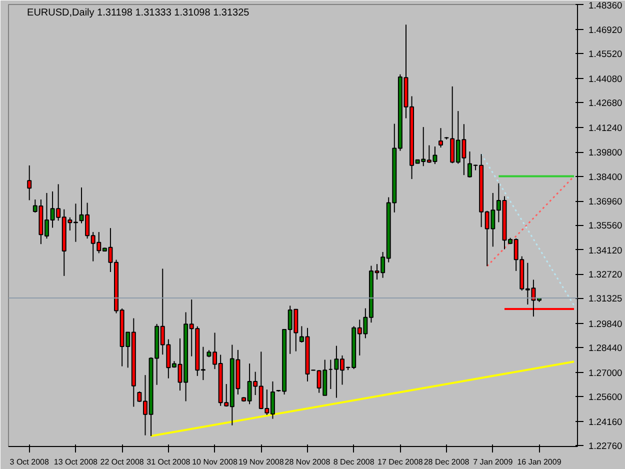  Describe the element at coordinates (354, 462) in the screenshot. I see `x-tick-label: 8 Dec 2008` at that location.